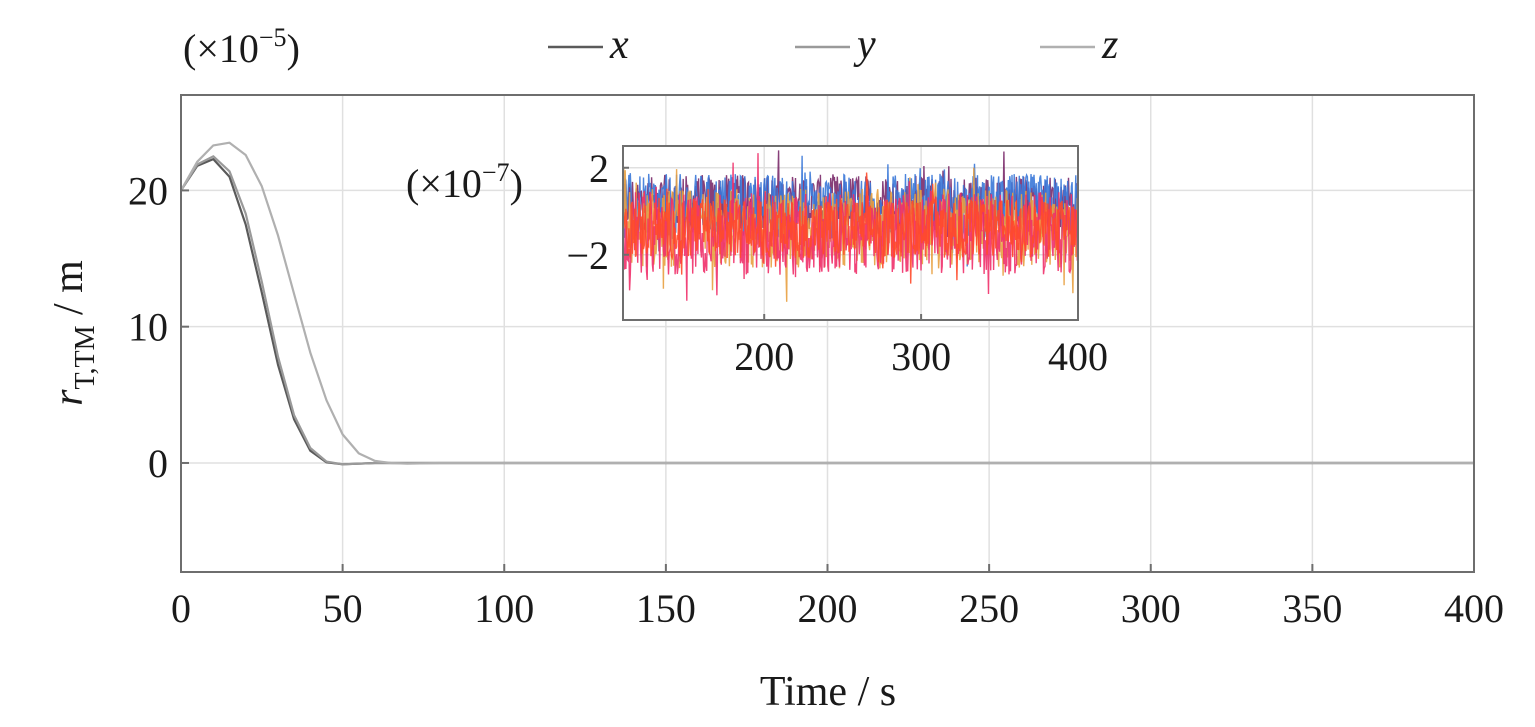 The image size is (1535, 727). What do you see at coordinates (1312, 608) in the screenshot?
I see `x-tick-label: 350` at bounding box center [1312, 608].